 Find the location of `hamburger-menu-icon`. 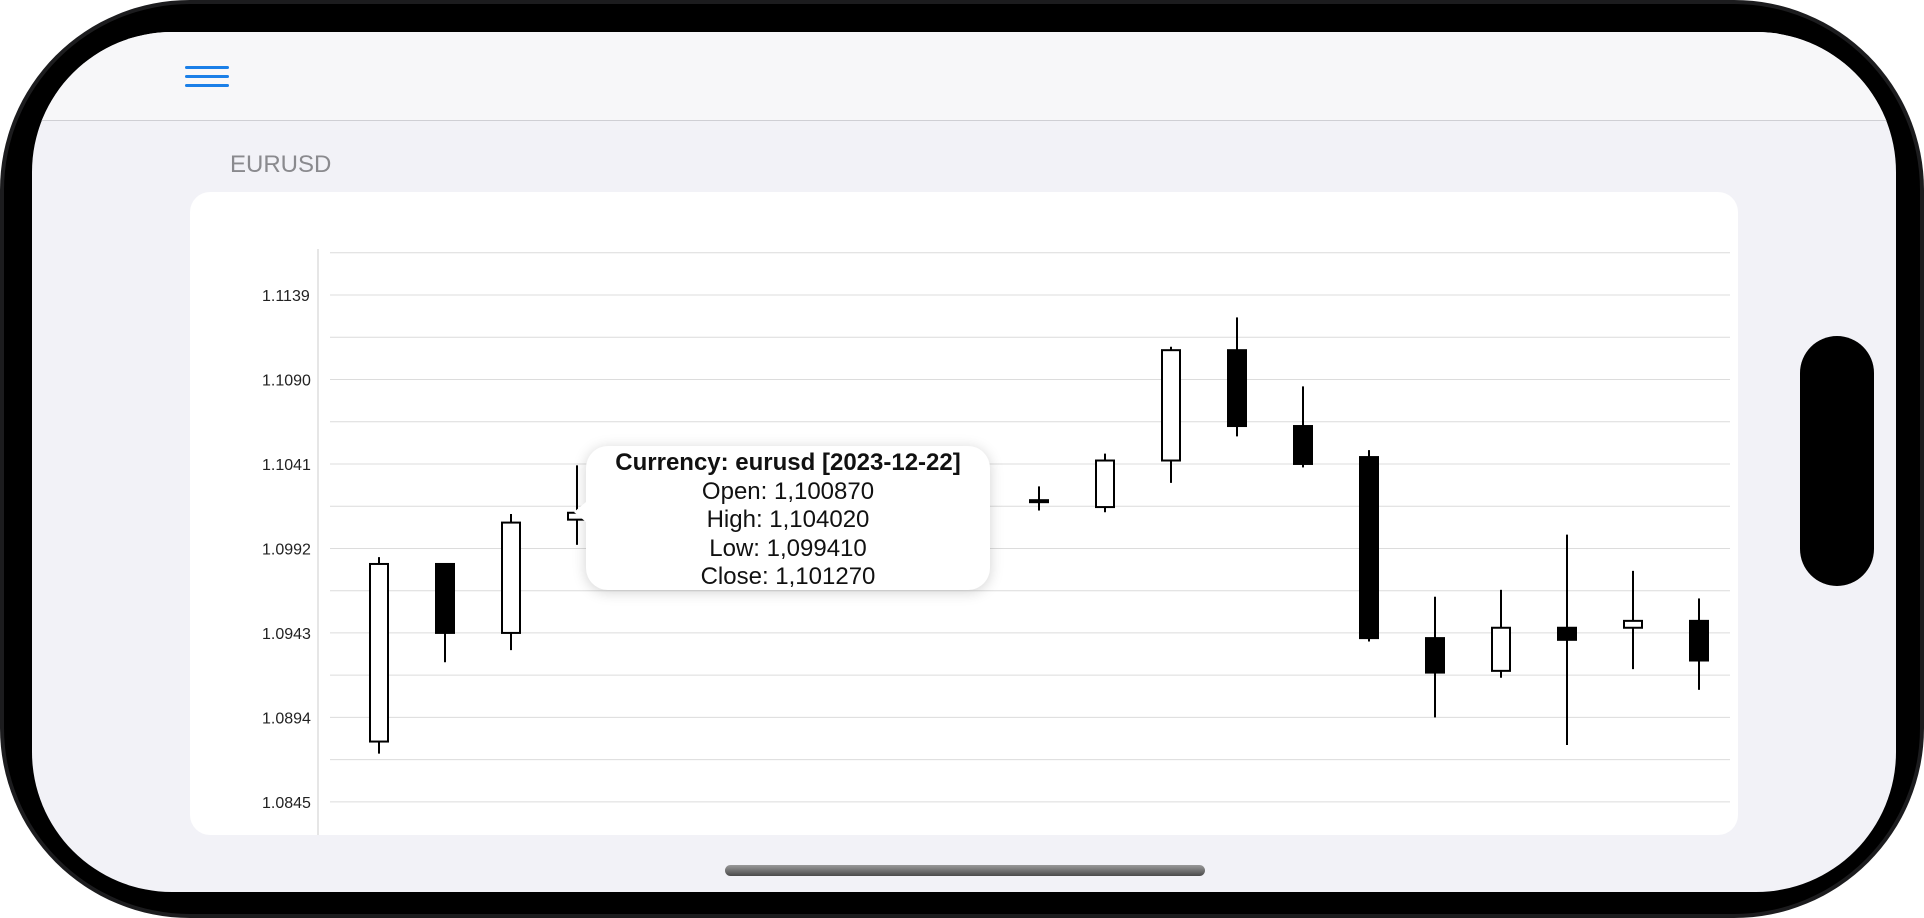

hamburger-menu-icon is located at coordinates (207, 81).